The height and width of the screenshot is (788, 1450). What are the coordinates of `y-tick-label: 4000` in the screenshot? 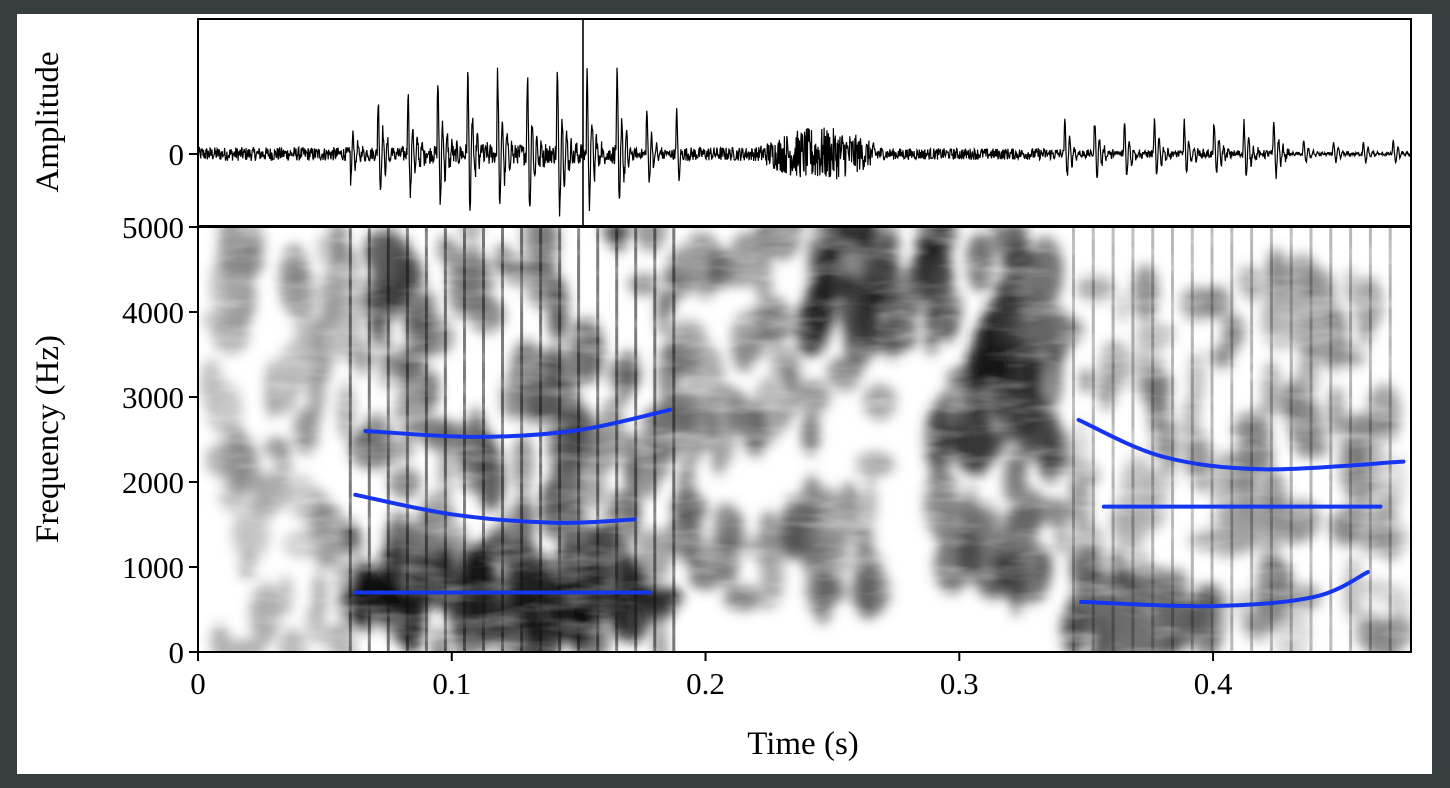 It's located at (153, 312).